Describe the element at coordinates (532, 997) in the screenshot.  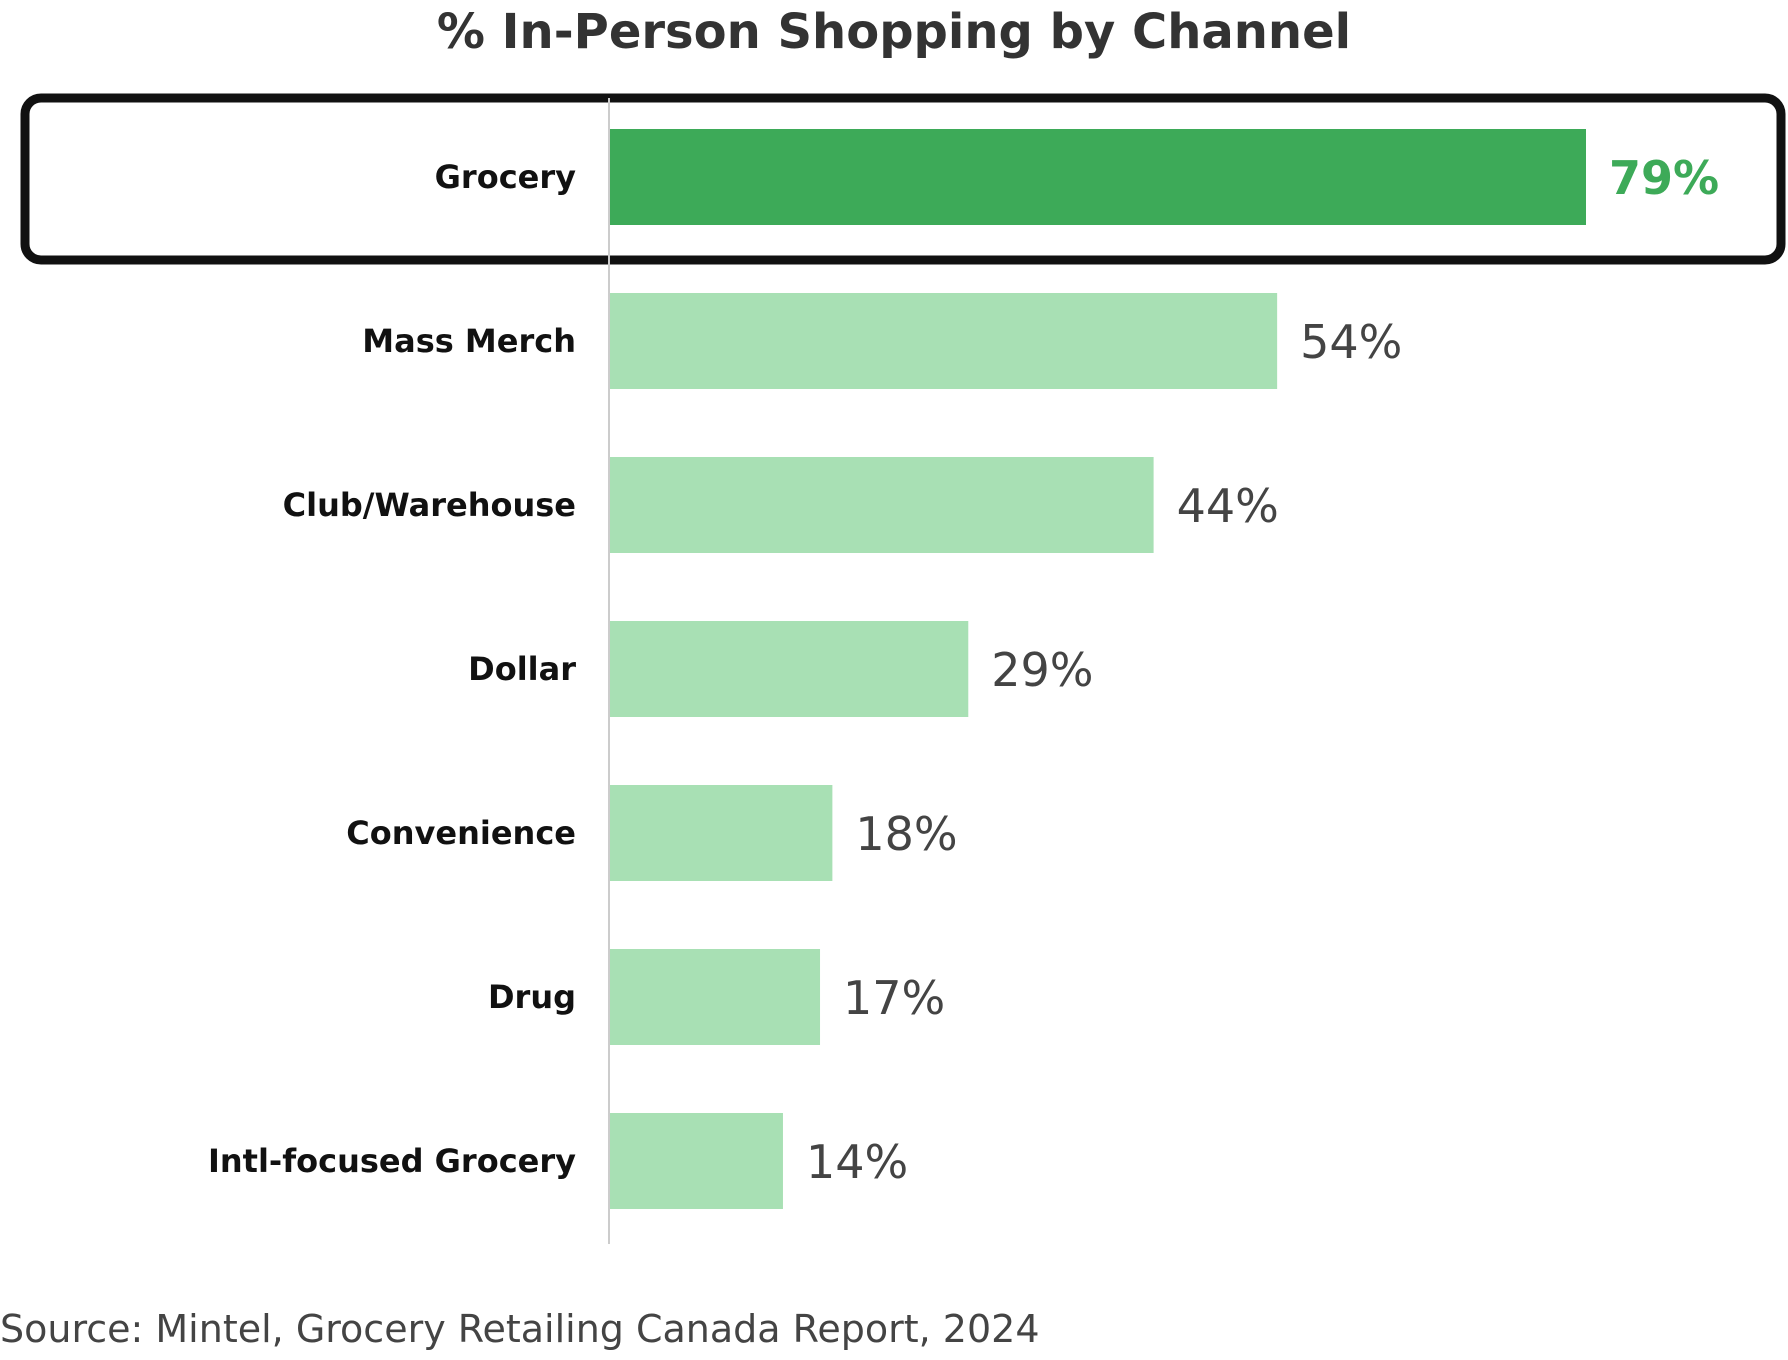
I see `category-label: Drug` at that location.